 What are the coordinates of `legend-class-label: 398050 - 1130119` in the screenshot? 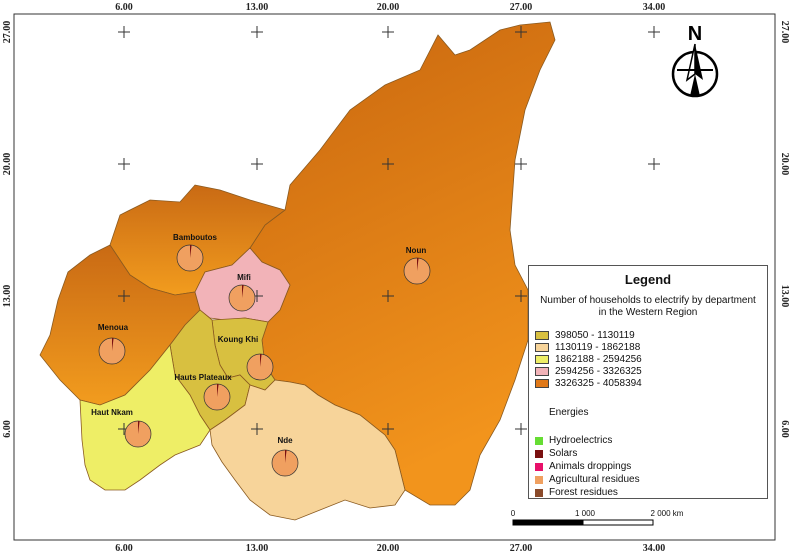 It's located at (595, 335).